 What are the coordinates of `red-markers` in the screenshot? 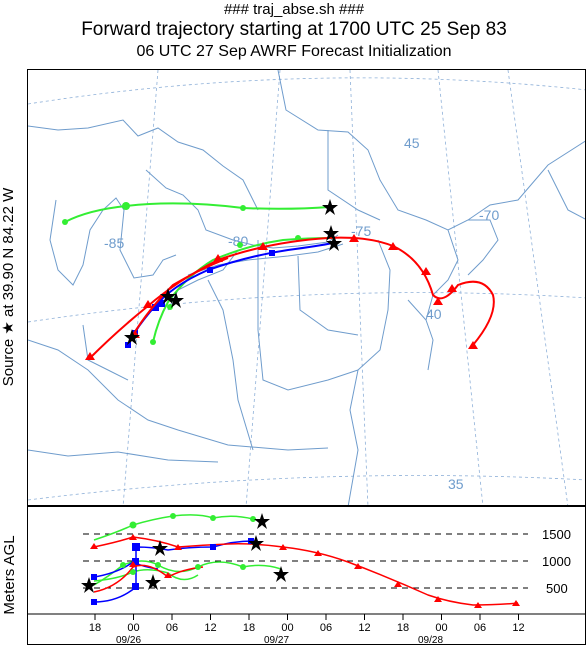 It's located at (281, 297).